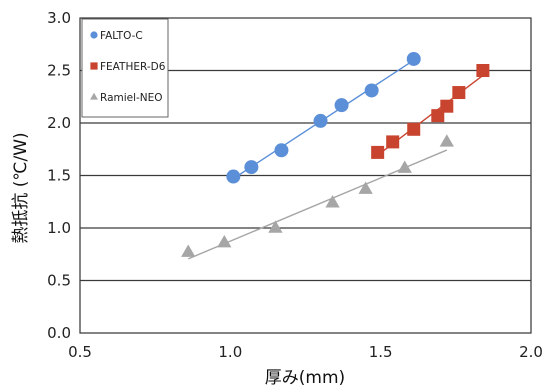 This screenshot has width=547, height=389. What do you see at coordinates (121, 36) in the screenshot?
I see `legend-label: FALTO-C` at bounding box center [121, 36].